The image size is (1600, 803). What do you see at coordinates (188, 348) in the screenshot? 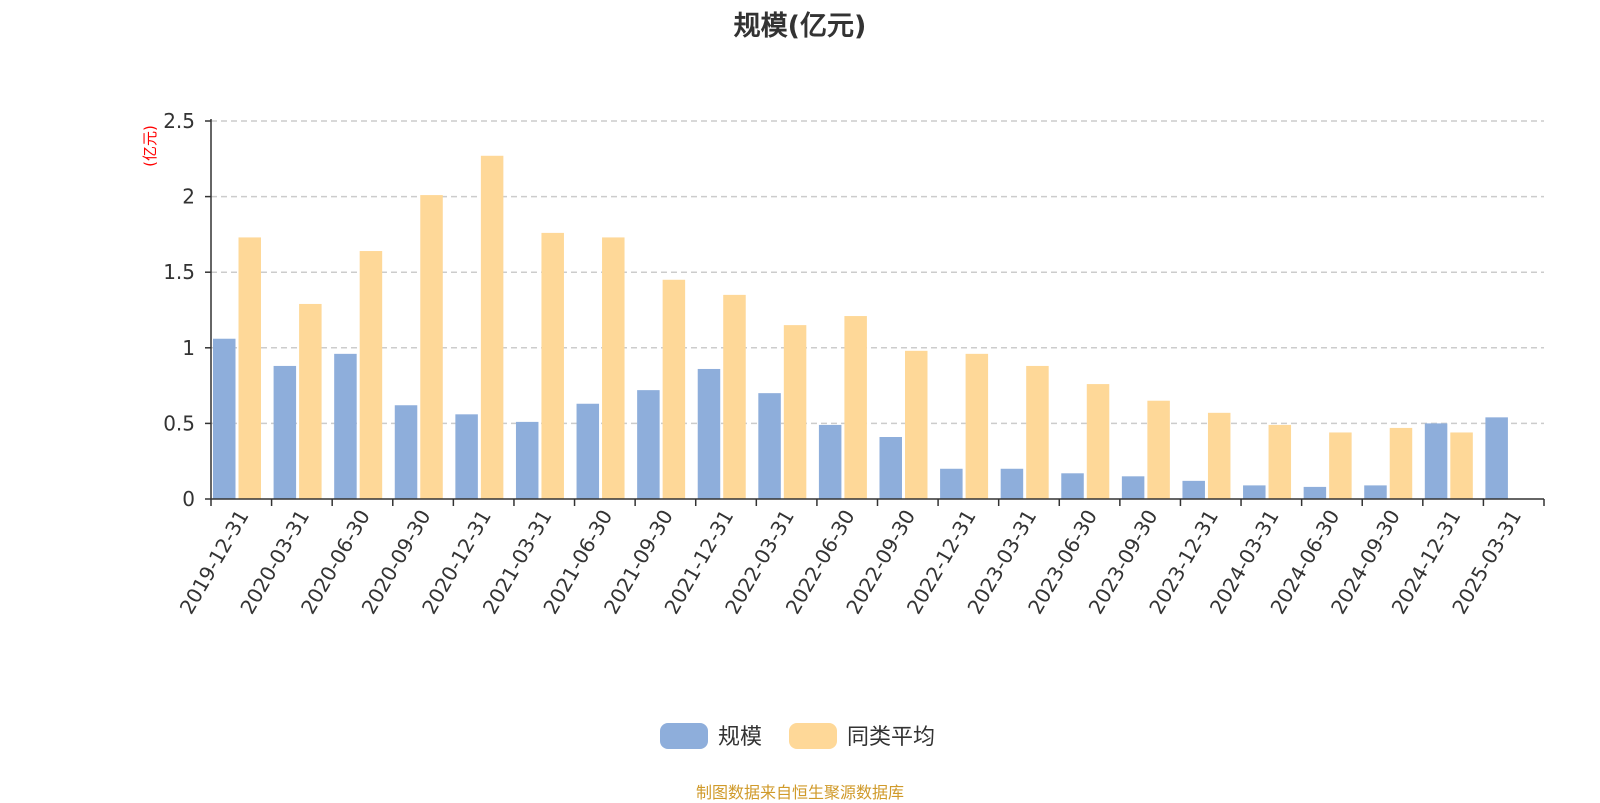
I see `y-tick-label: 1` at bounding box center [188, 348].